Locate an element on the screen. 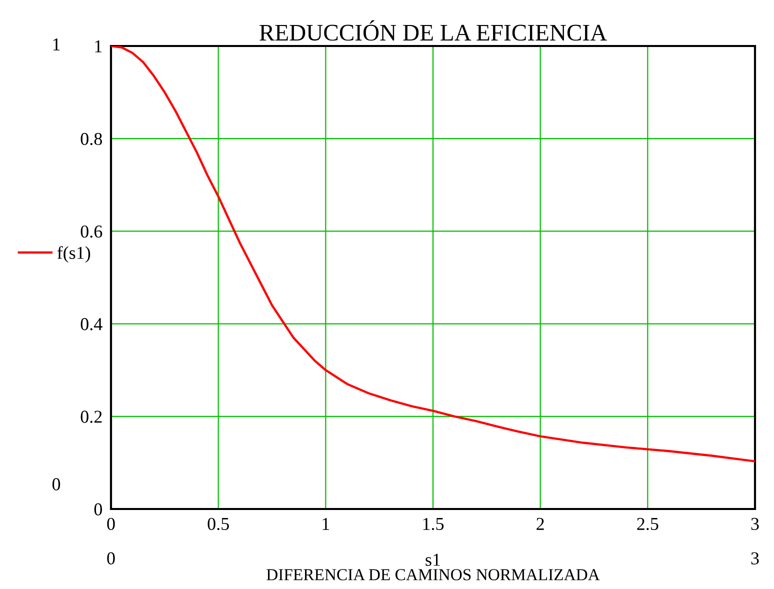  x-tick-label: 0.5 is located at coordinates (218, 524).